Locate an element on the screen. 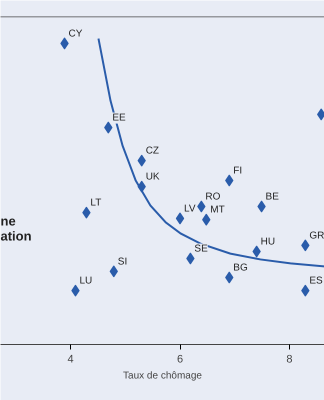 The image size is (324, 400). annotation: ES is located at coordinates (316, 281).